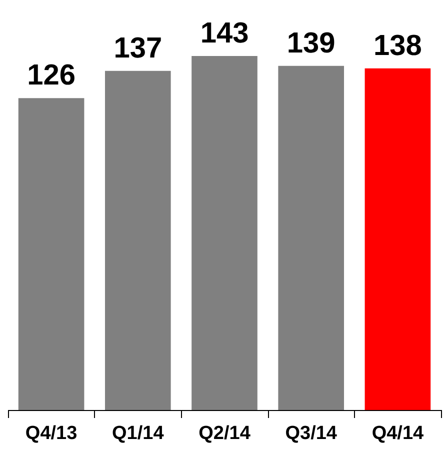 This screenshot has width=445, height=462. I want to click on data-label: 126, so click(51, 76).